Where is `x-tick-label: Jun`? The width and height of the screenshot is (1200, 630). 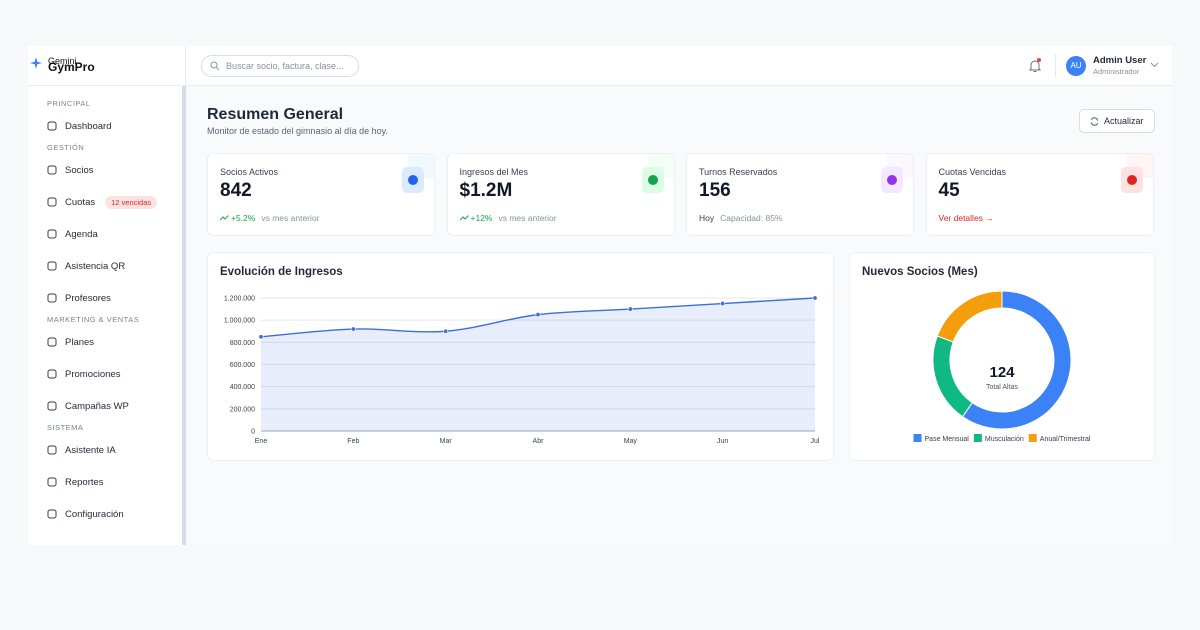 x-tick-label: Jun is located at coordinates (722, 441).